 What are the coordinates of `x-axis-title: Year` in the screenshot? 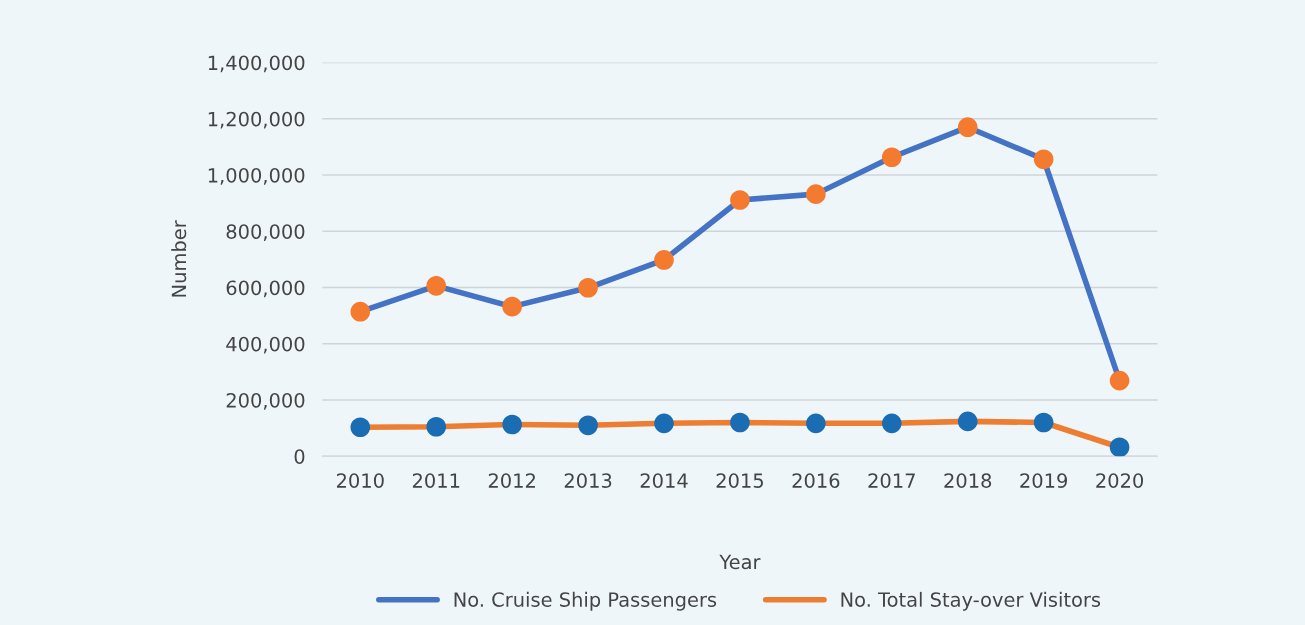 It's located at (740, 562).